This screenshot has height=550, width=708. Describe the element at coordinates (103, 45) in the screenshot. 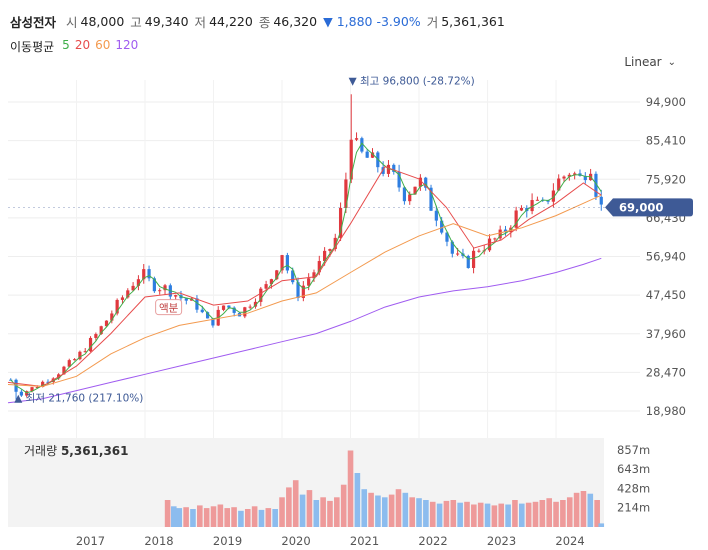

I see `ma-legend-60: 60` at that location.